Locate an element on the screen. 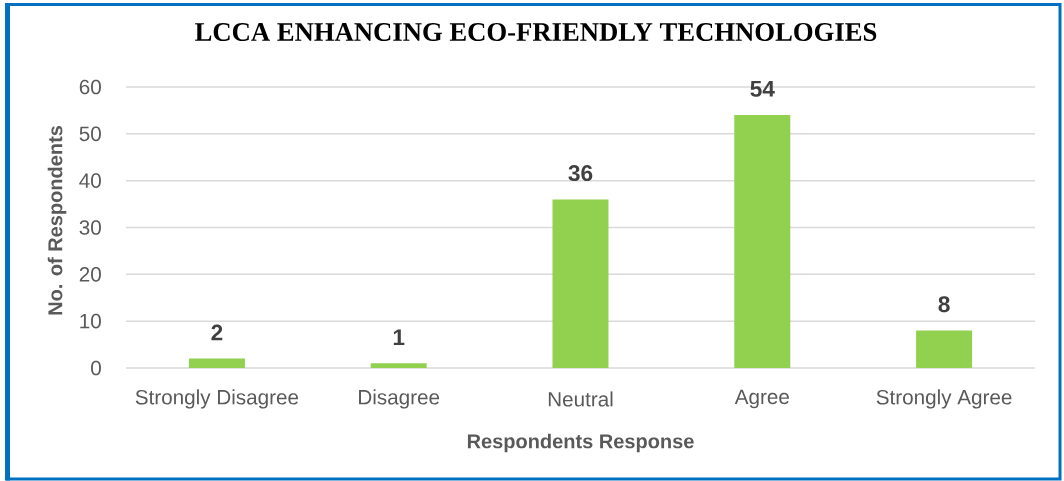 The height and width of the screenshot is (481, 1064). x-tick-label: Strongly Agree is located at coordinates (944, 399).